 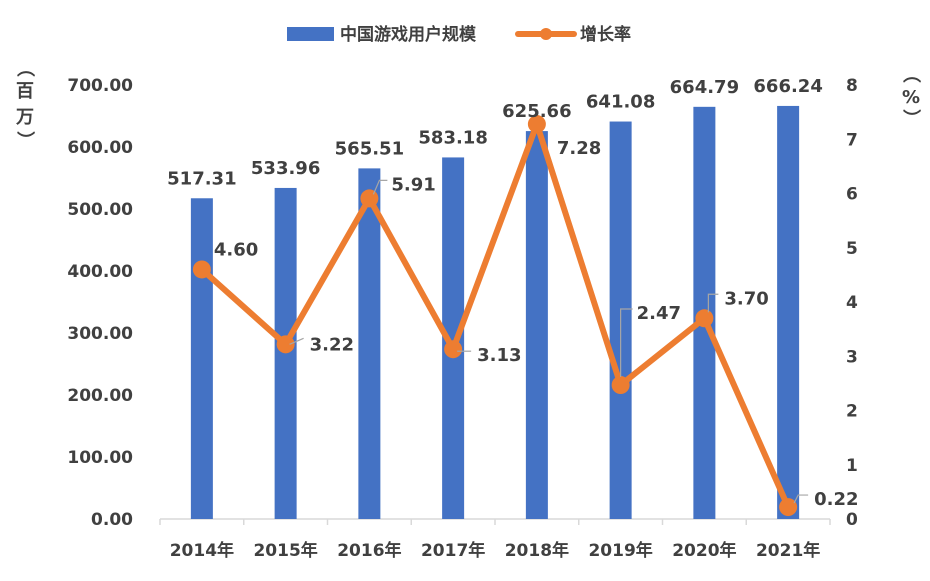 What do you see at coordinates (787, 86) in the screenshot?
I see `bar-value-label: 666.24` at bounding box center [787, 86].